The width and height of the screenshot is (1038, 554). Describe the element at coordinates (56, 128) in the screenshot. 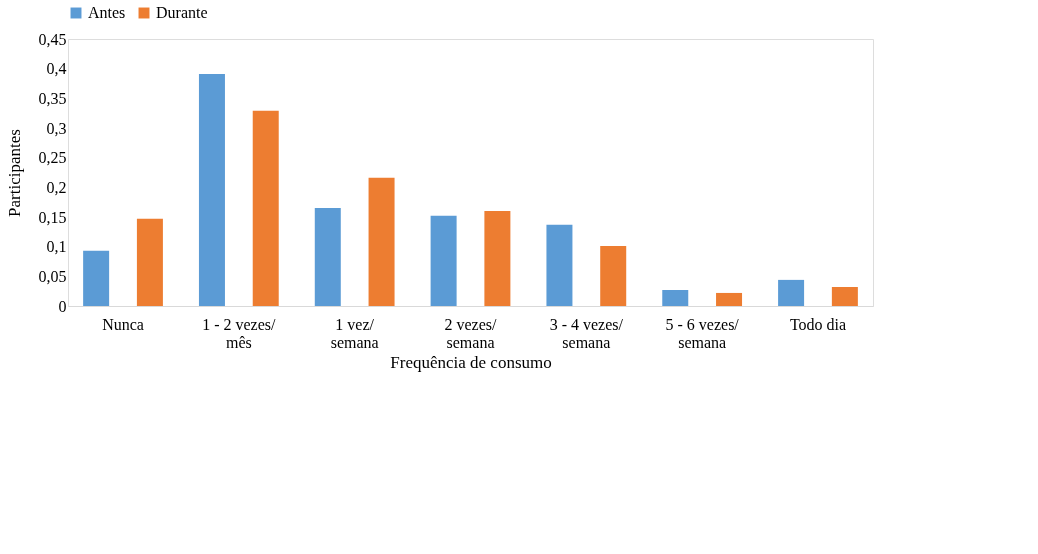

I see `y-tick-label: 0,3` at that location.